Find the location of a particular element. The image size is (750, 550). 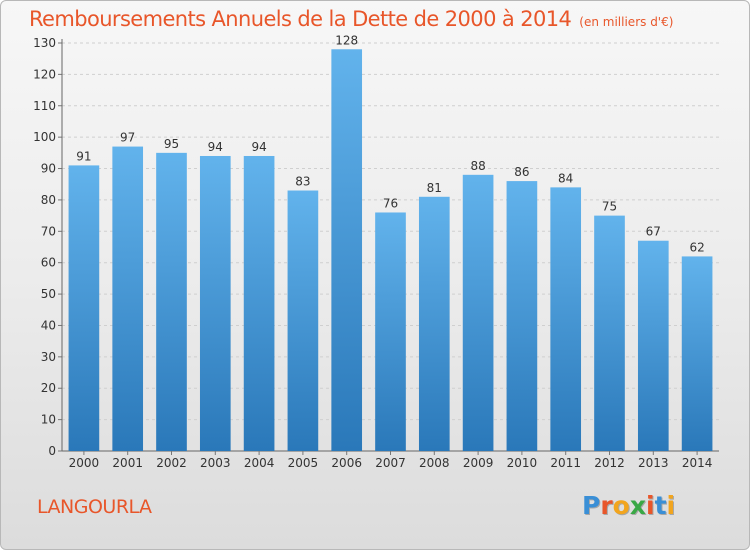

logo-letter: t is located at coordinates (660, 505).